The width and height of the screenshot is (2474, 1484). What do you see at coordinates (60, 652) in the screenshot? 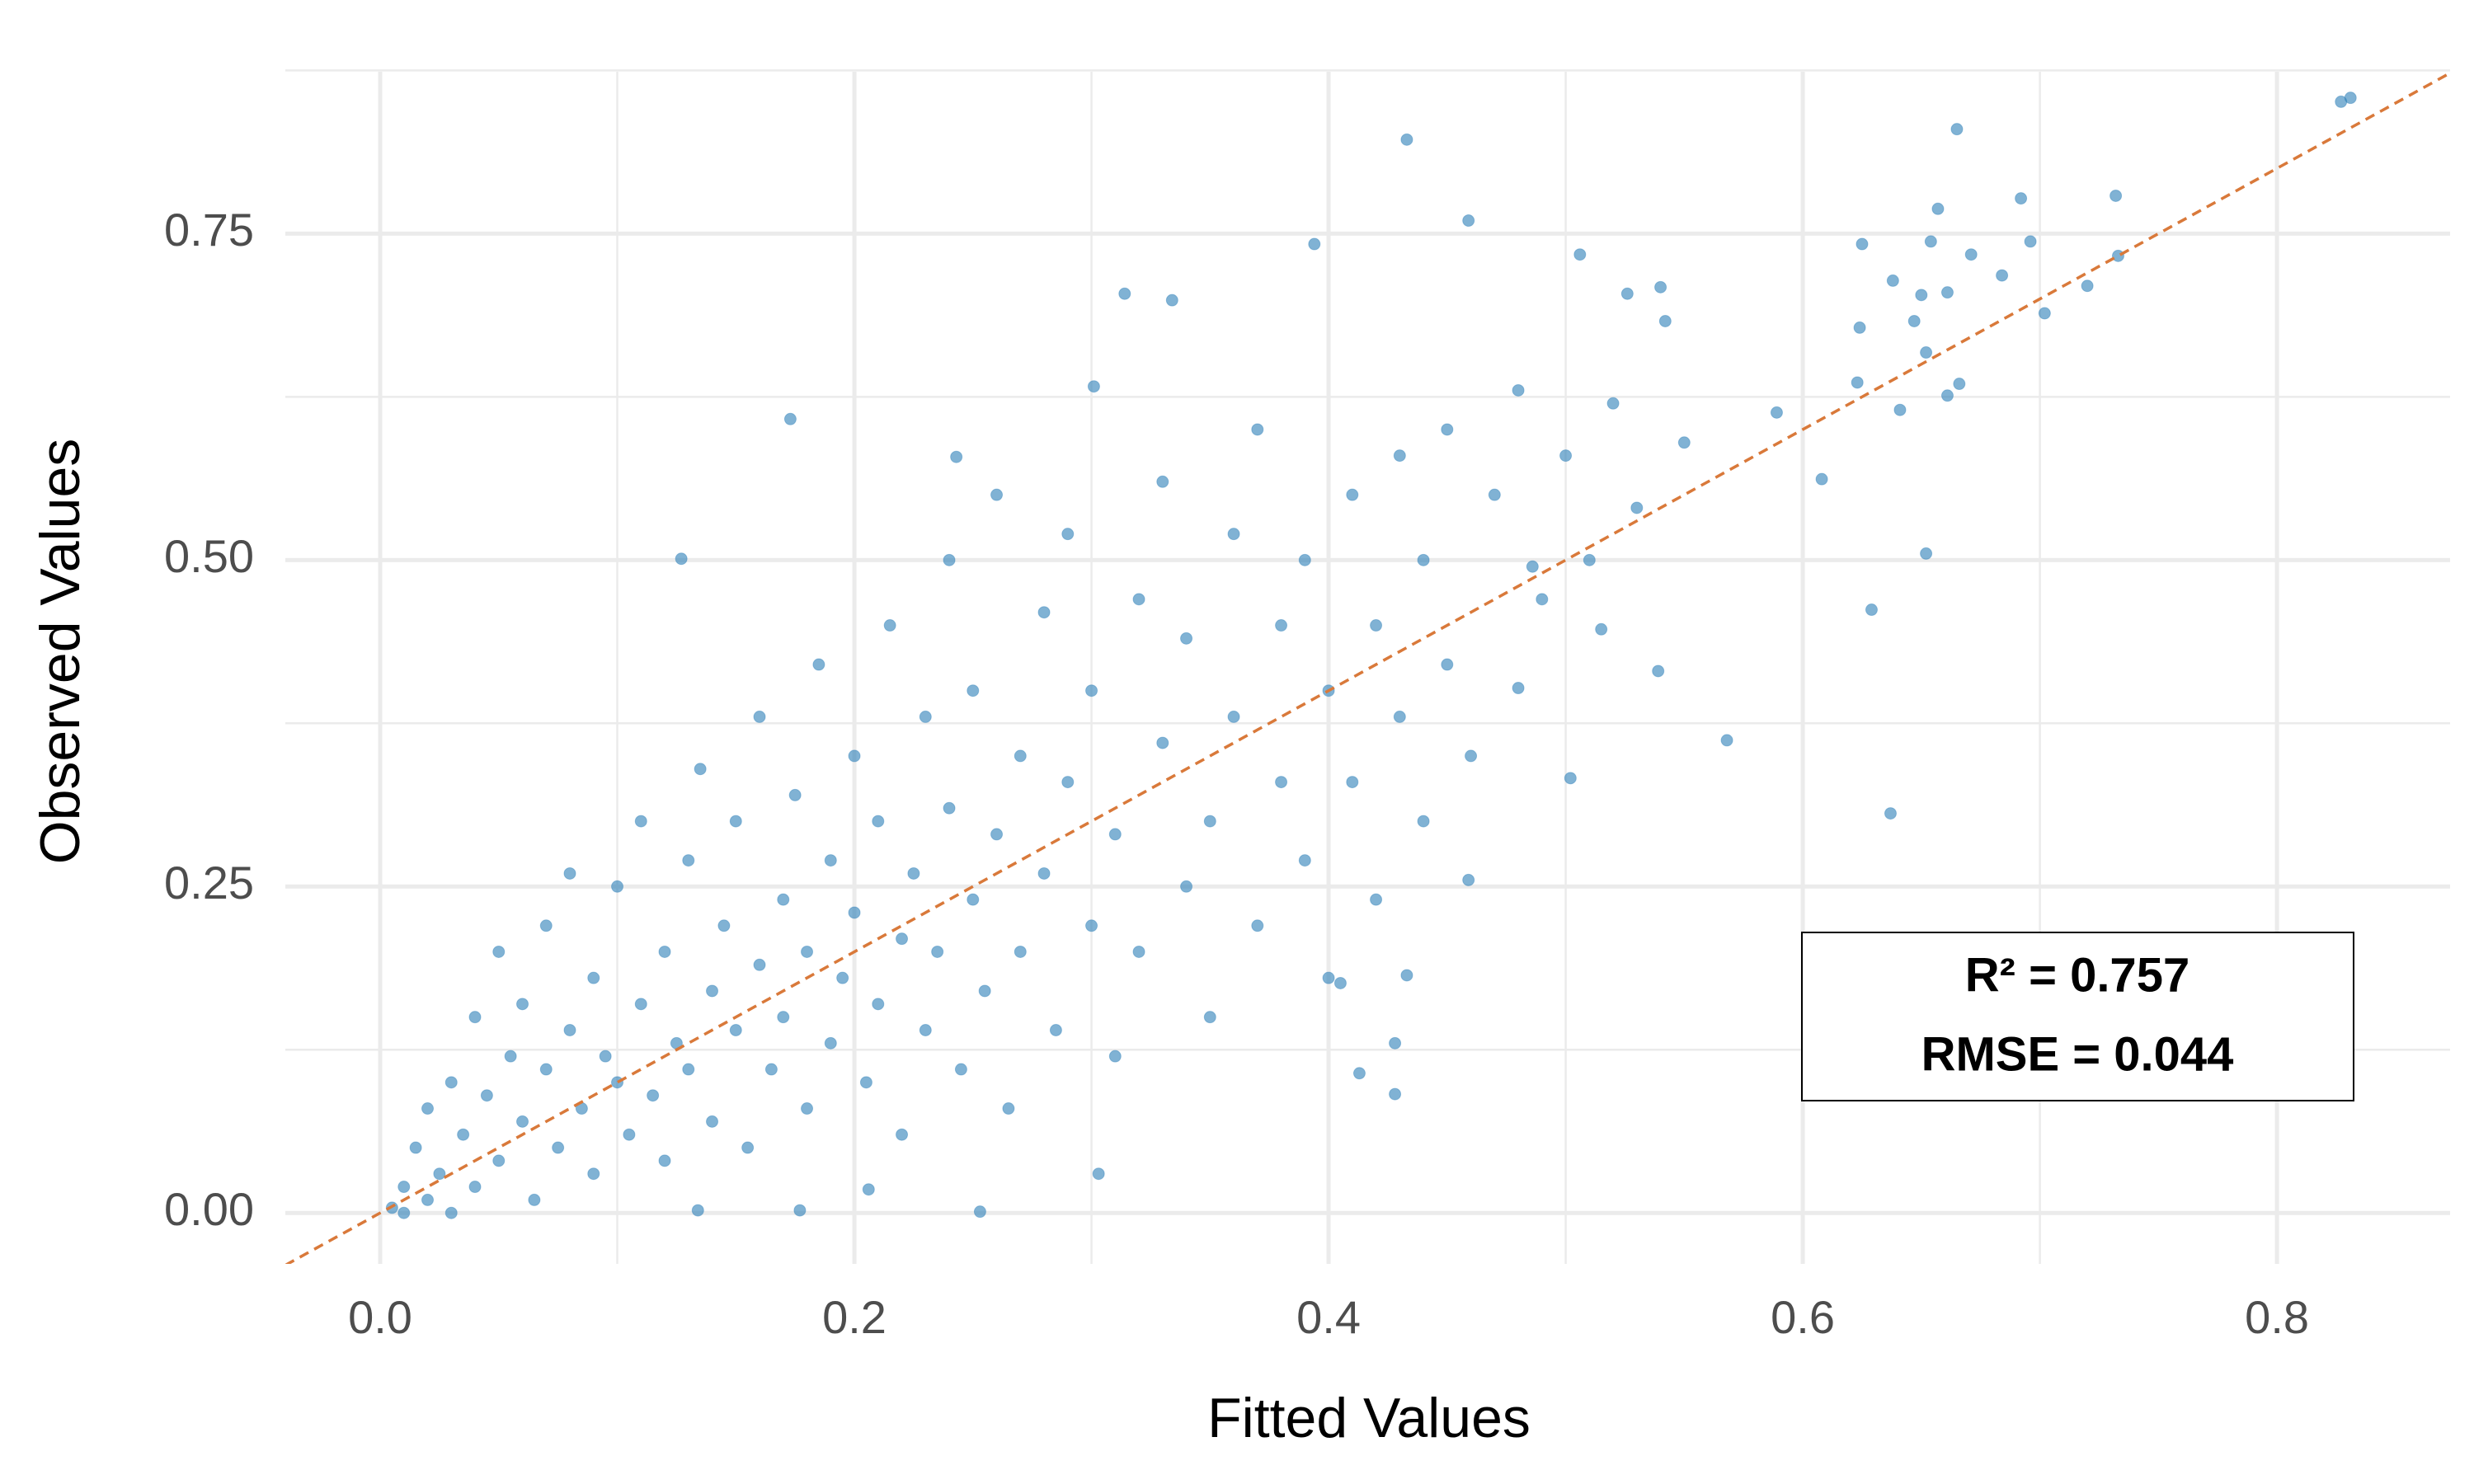
I see `y-axis-title: Observed Values` at bounding box center [60, 652].